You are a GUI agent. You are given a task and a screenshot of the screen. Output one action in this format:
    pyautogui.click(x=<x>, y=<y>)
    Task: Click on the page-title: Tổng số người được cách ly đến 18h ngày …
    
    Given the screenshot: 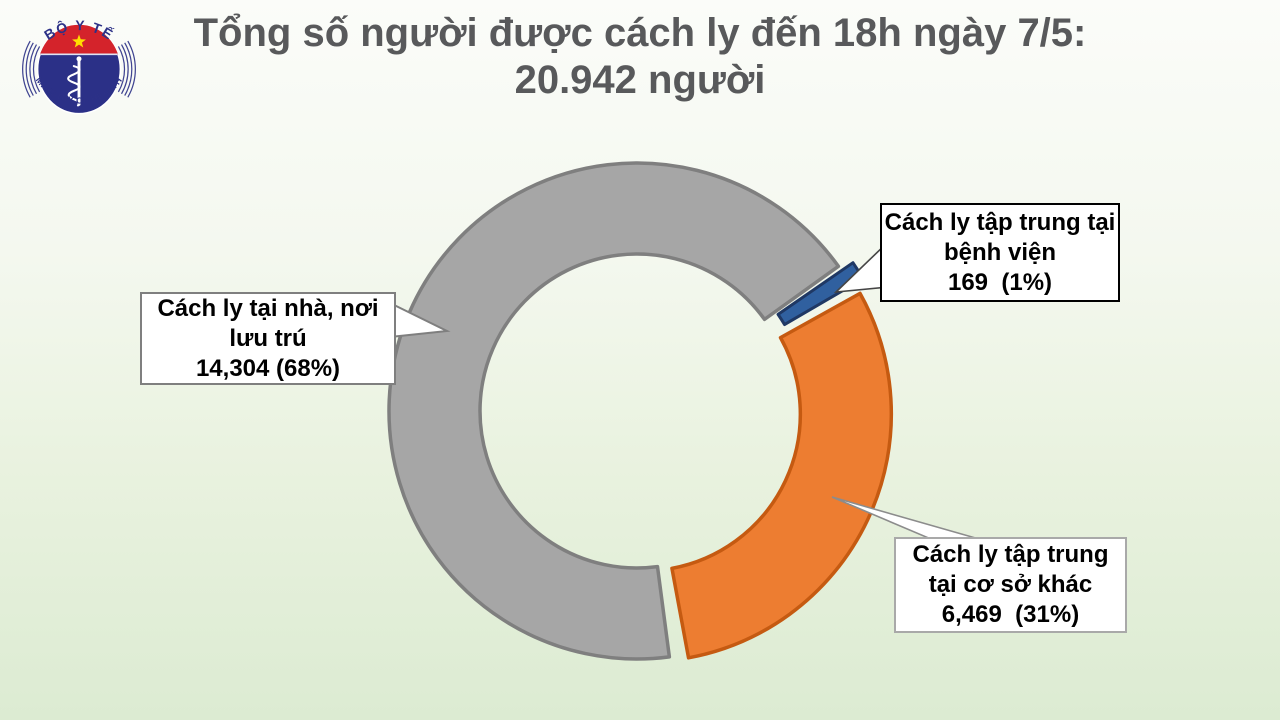 What is the action you would take?
    pyautogui.click(x=640, y=57)
    